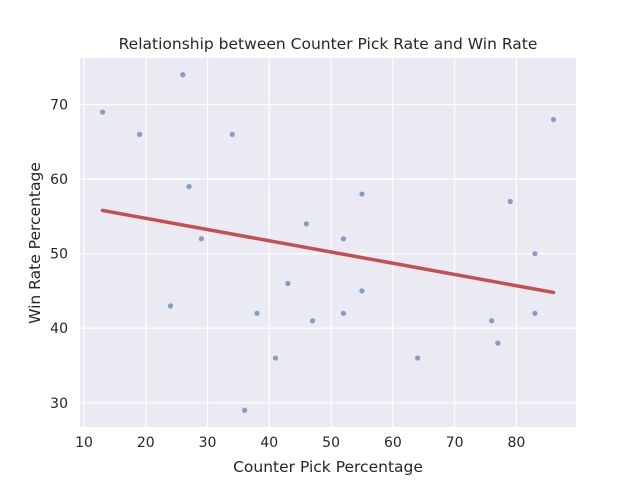 This screenshot has height=480, width=640. I want to click on x-tick-label: 60, so click(393, 443).